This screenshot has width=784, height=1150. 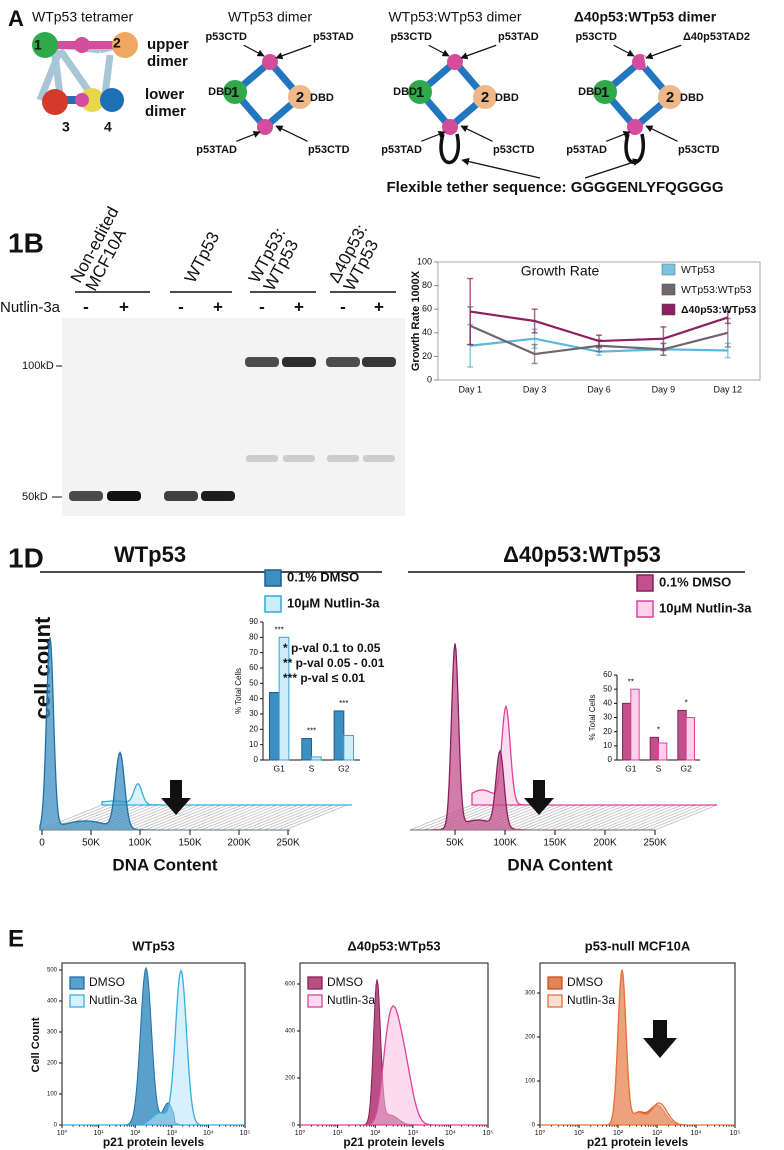 I want to click on x-tick-label: 10⁴, so click(x=208, y=1133).